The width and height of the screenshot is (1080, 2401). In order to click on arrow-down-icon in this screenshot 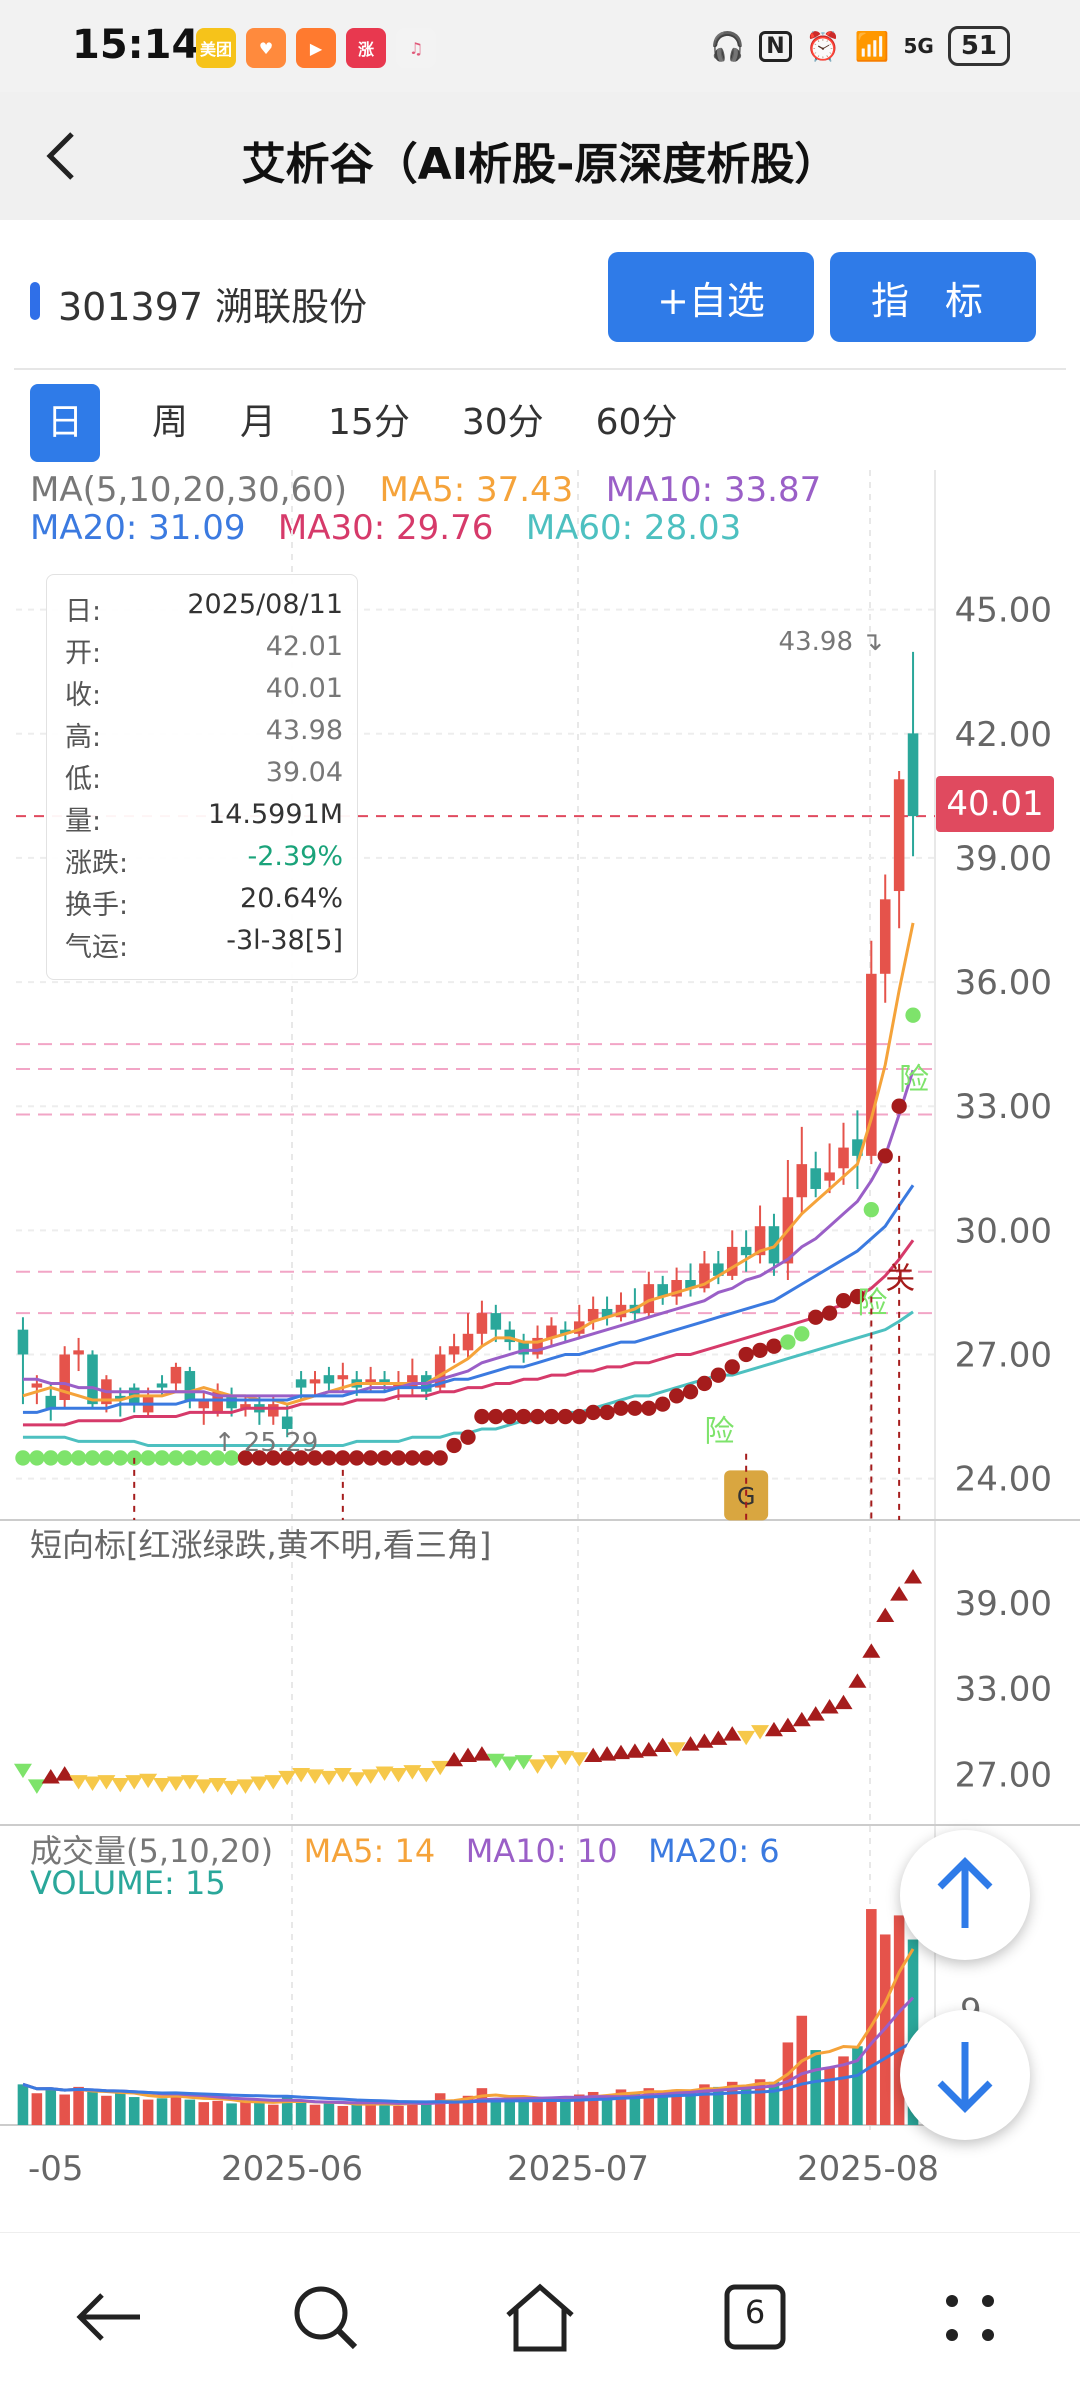, I will do `click(965, 2077)`.